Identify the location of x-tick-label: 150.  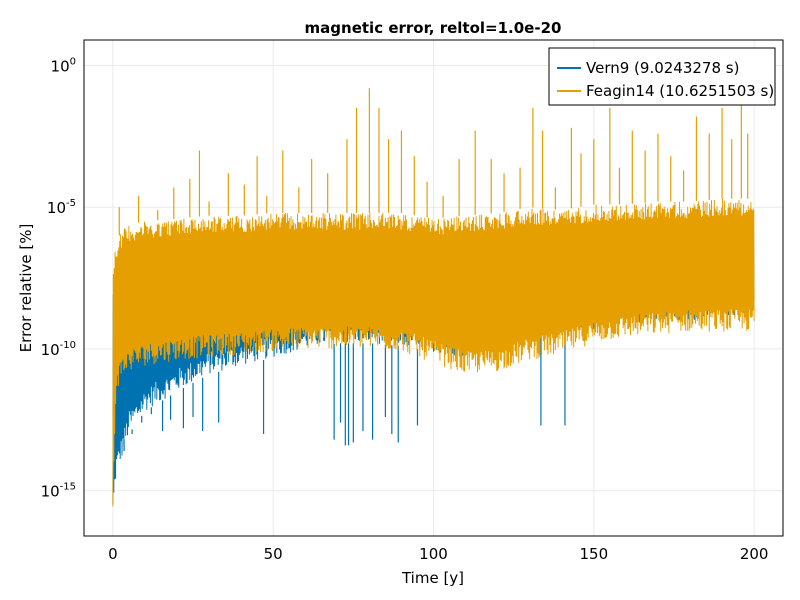
(594, 554).